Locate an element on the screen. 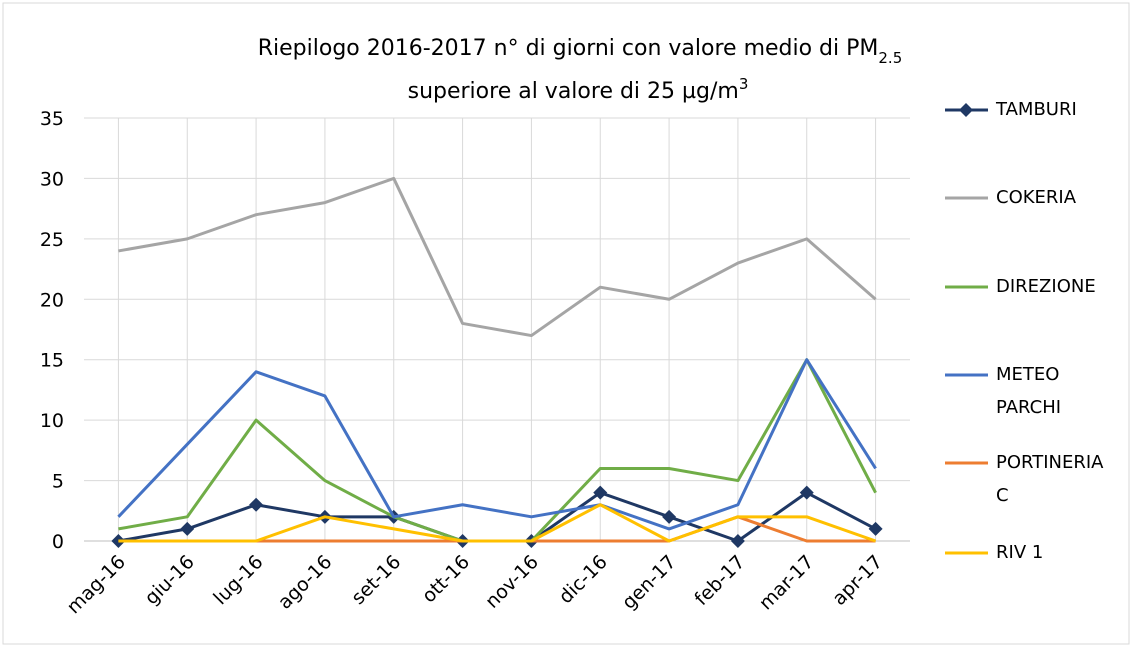  y-tick-label: 35 is located at coordinates (52, 119).